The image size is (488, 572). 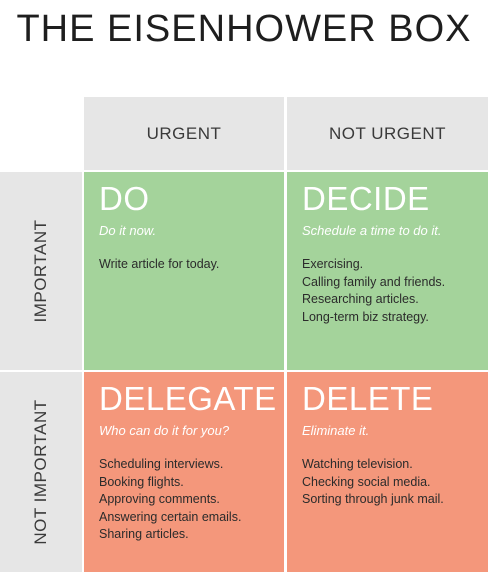 I want to click on row-label-important: IMPORTANT, so click(x=40, y=271).